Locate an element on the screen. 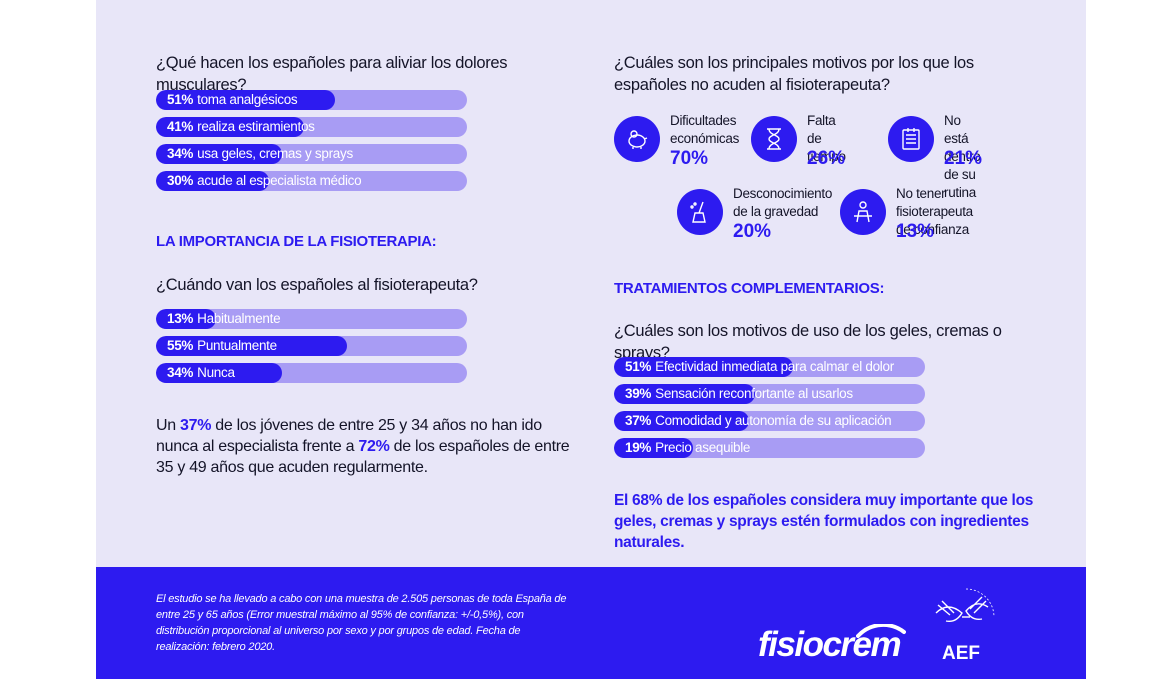  pain-relief-bar: 51% toma analgésicos is located at coordinates (311, 100).